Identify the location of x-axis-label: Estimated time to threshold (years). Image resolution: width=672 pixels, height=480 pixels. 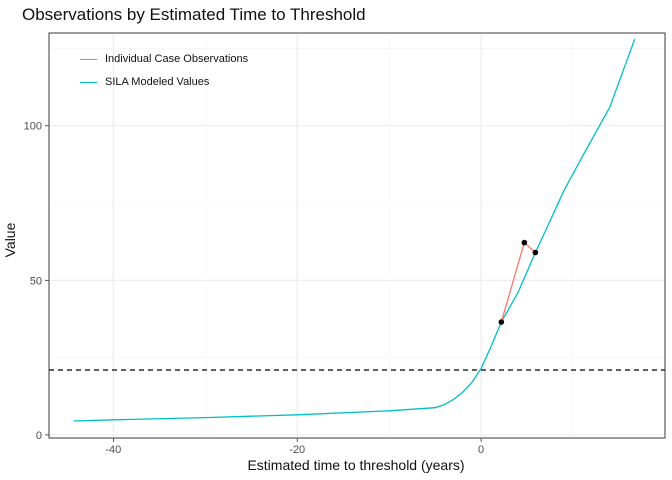
(356, 465).